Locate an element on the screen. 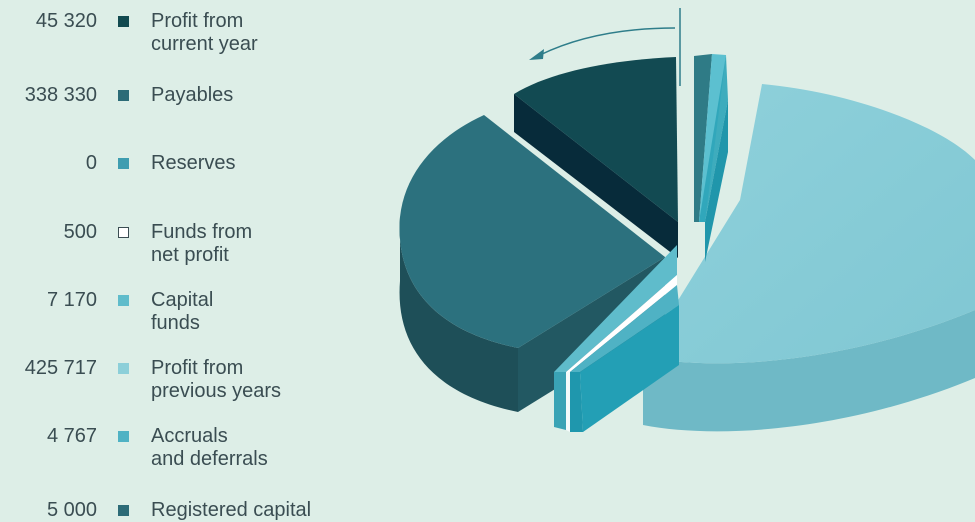 This screenshot has height=522, width=975. legend-label: Profit from previous years is located at coordinates (216, 379).